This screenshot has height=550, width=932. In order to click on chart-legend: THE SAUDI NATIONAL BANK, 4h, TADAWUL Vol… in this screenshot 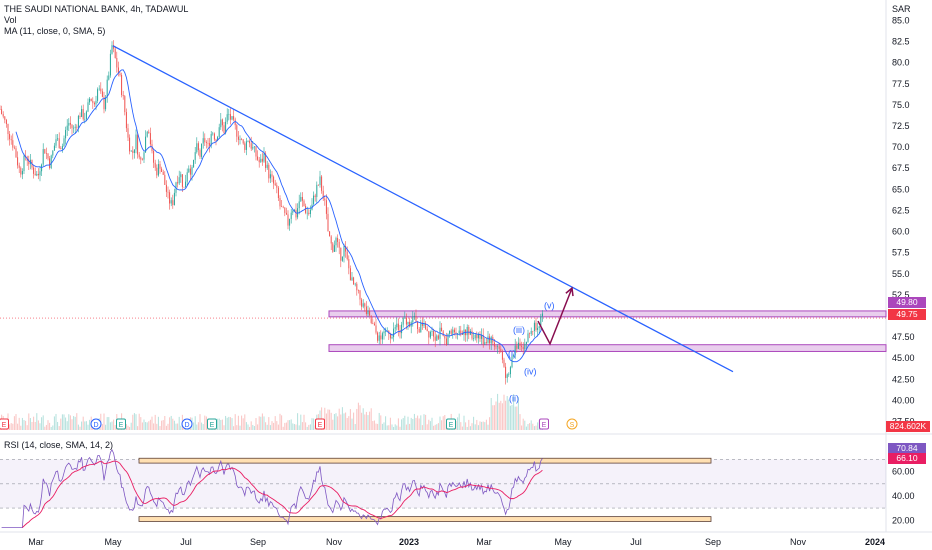, I will do `click(96, 20)`.